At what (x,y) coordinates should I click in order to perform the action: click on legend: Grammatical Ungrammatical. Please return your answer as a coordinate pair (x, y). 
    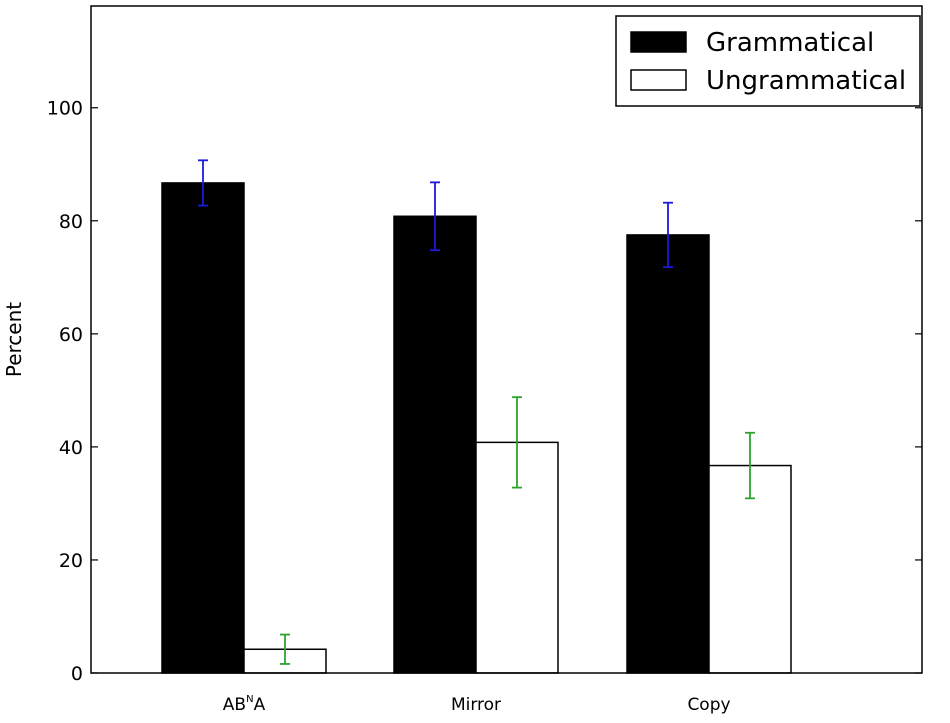
    Looking at the image, I should click on (768, 61).